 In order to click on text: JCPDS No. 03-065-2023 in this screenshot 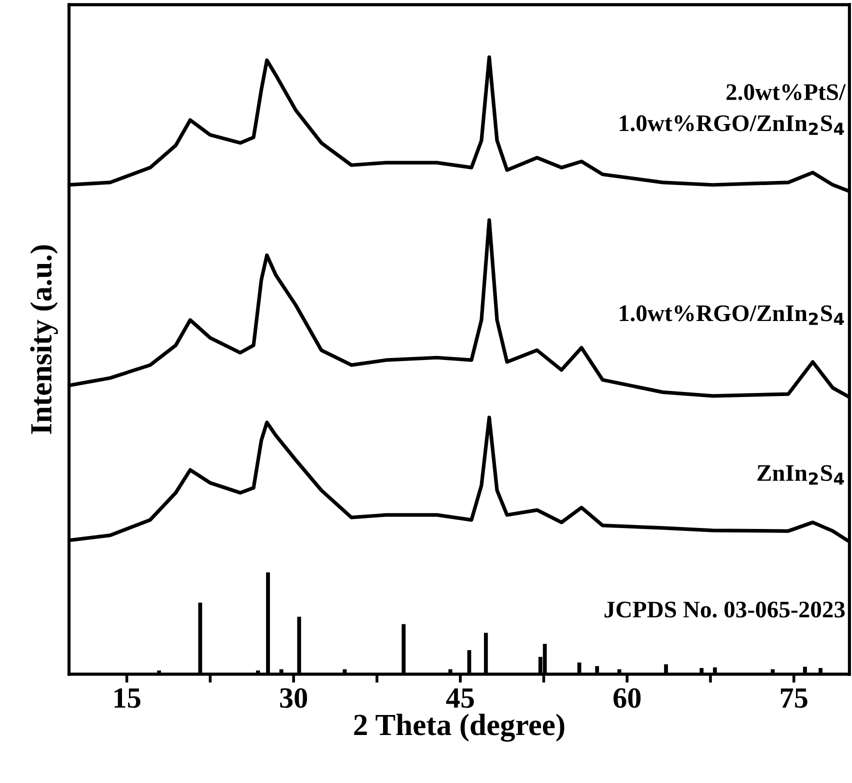, I will do `click(724, 610)`.